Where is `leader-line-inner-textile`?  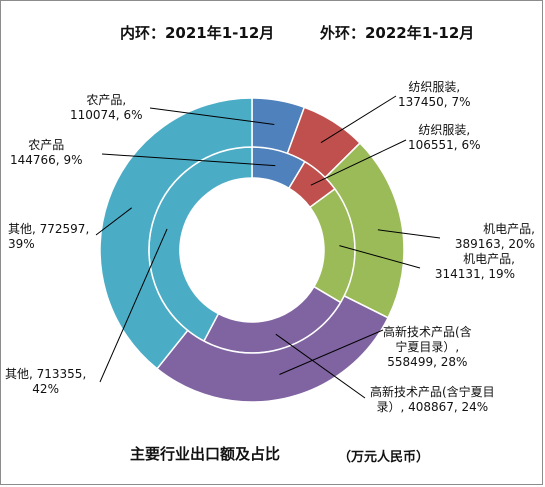
leader-line-inner-textile is located at coordinates (358, 162).